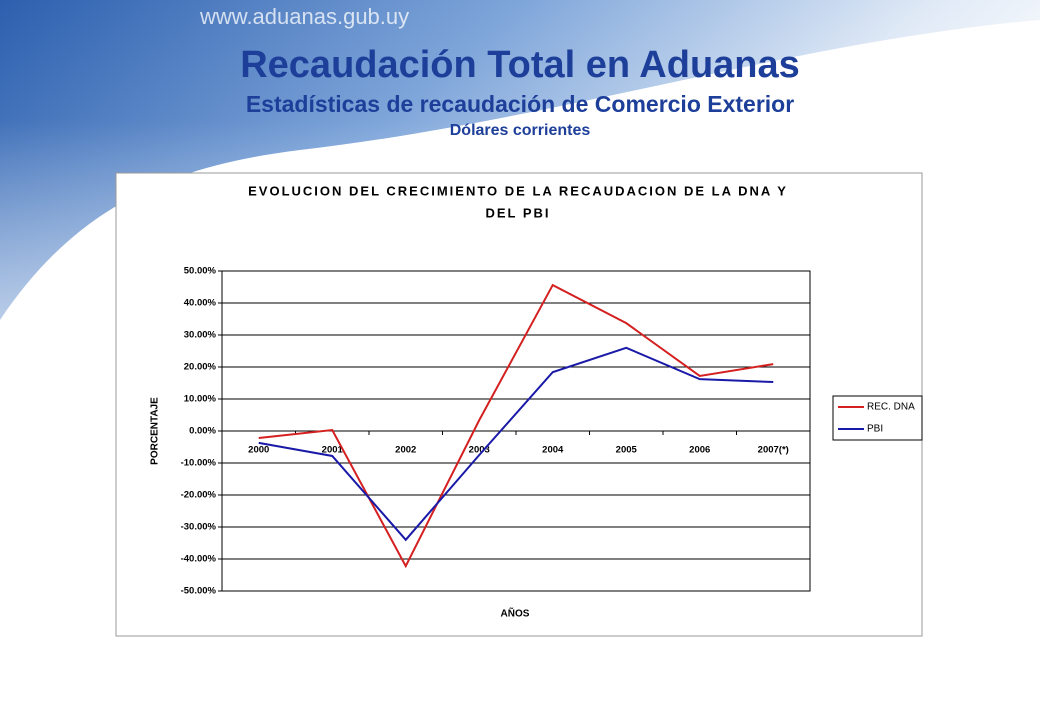  Describe the element at coordinates (199, 463) in the screenshot. I see `y-tick-label: -10.00%` at that location.